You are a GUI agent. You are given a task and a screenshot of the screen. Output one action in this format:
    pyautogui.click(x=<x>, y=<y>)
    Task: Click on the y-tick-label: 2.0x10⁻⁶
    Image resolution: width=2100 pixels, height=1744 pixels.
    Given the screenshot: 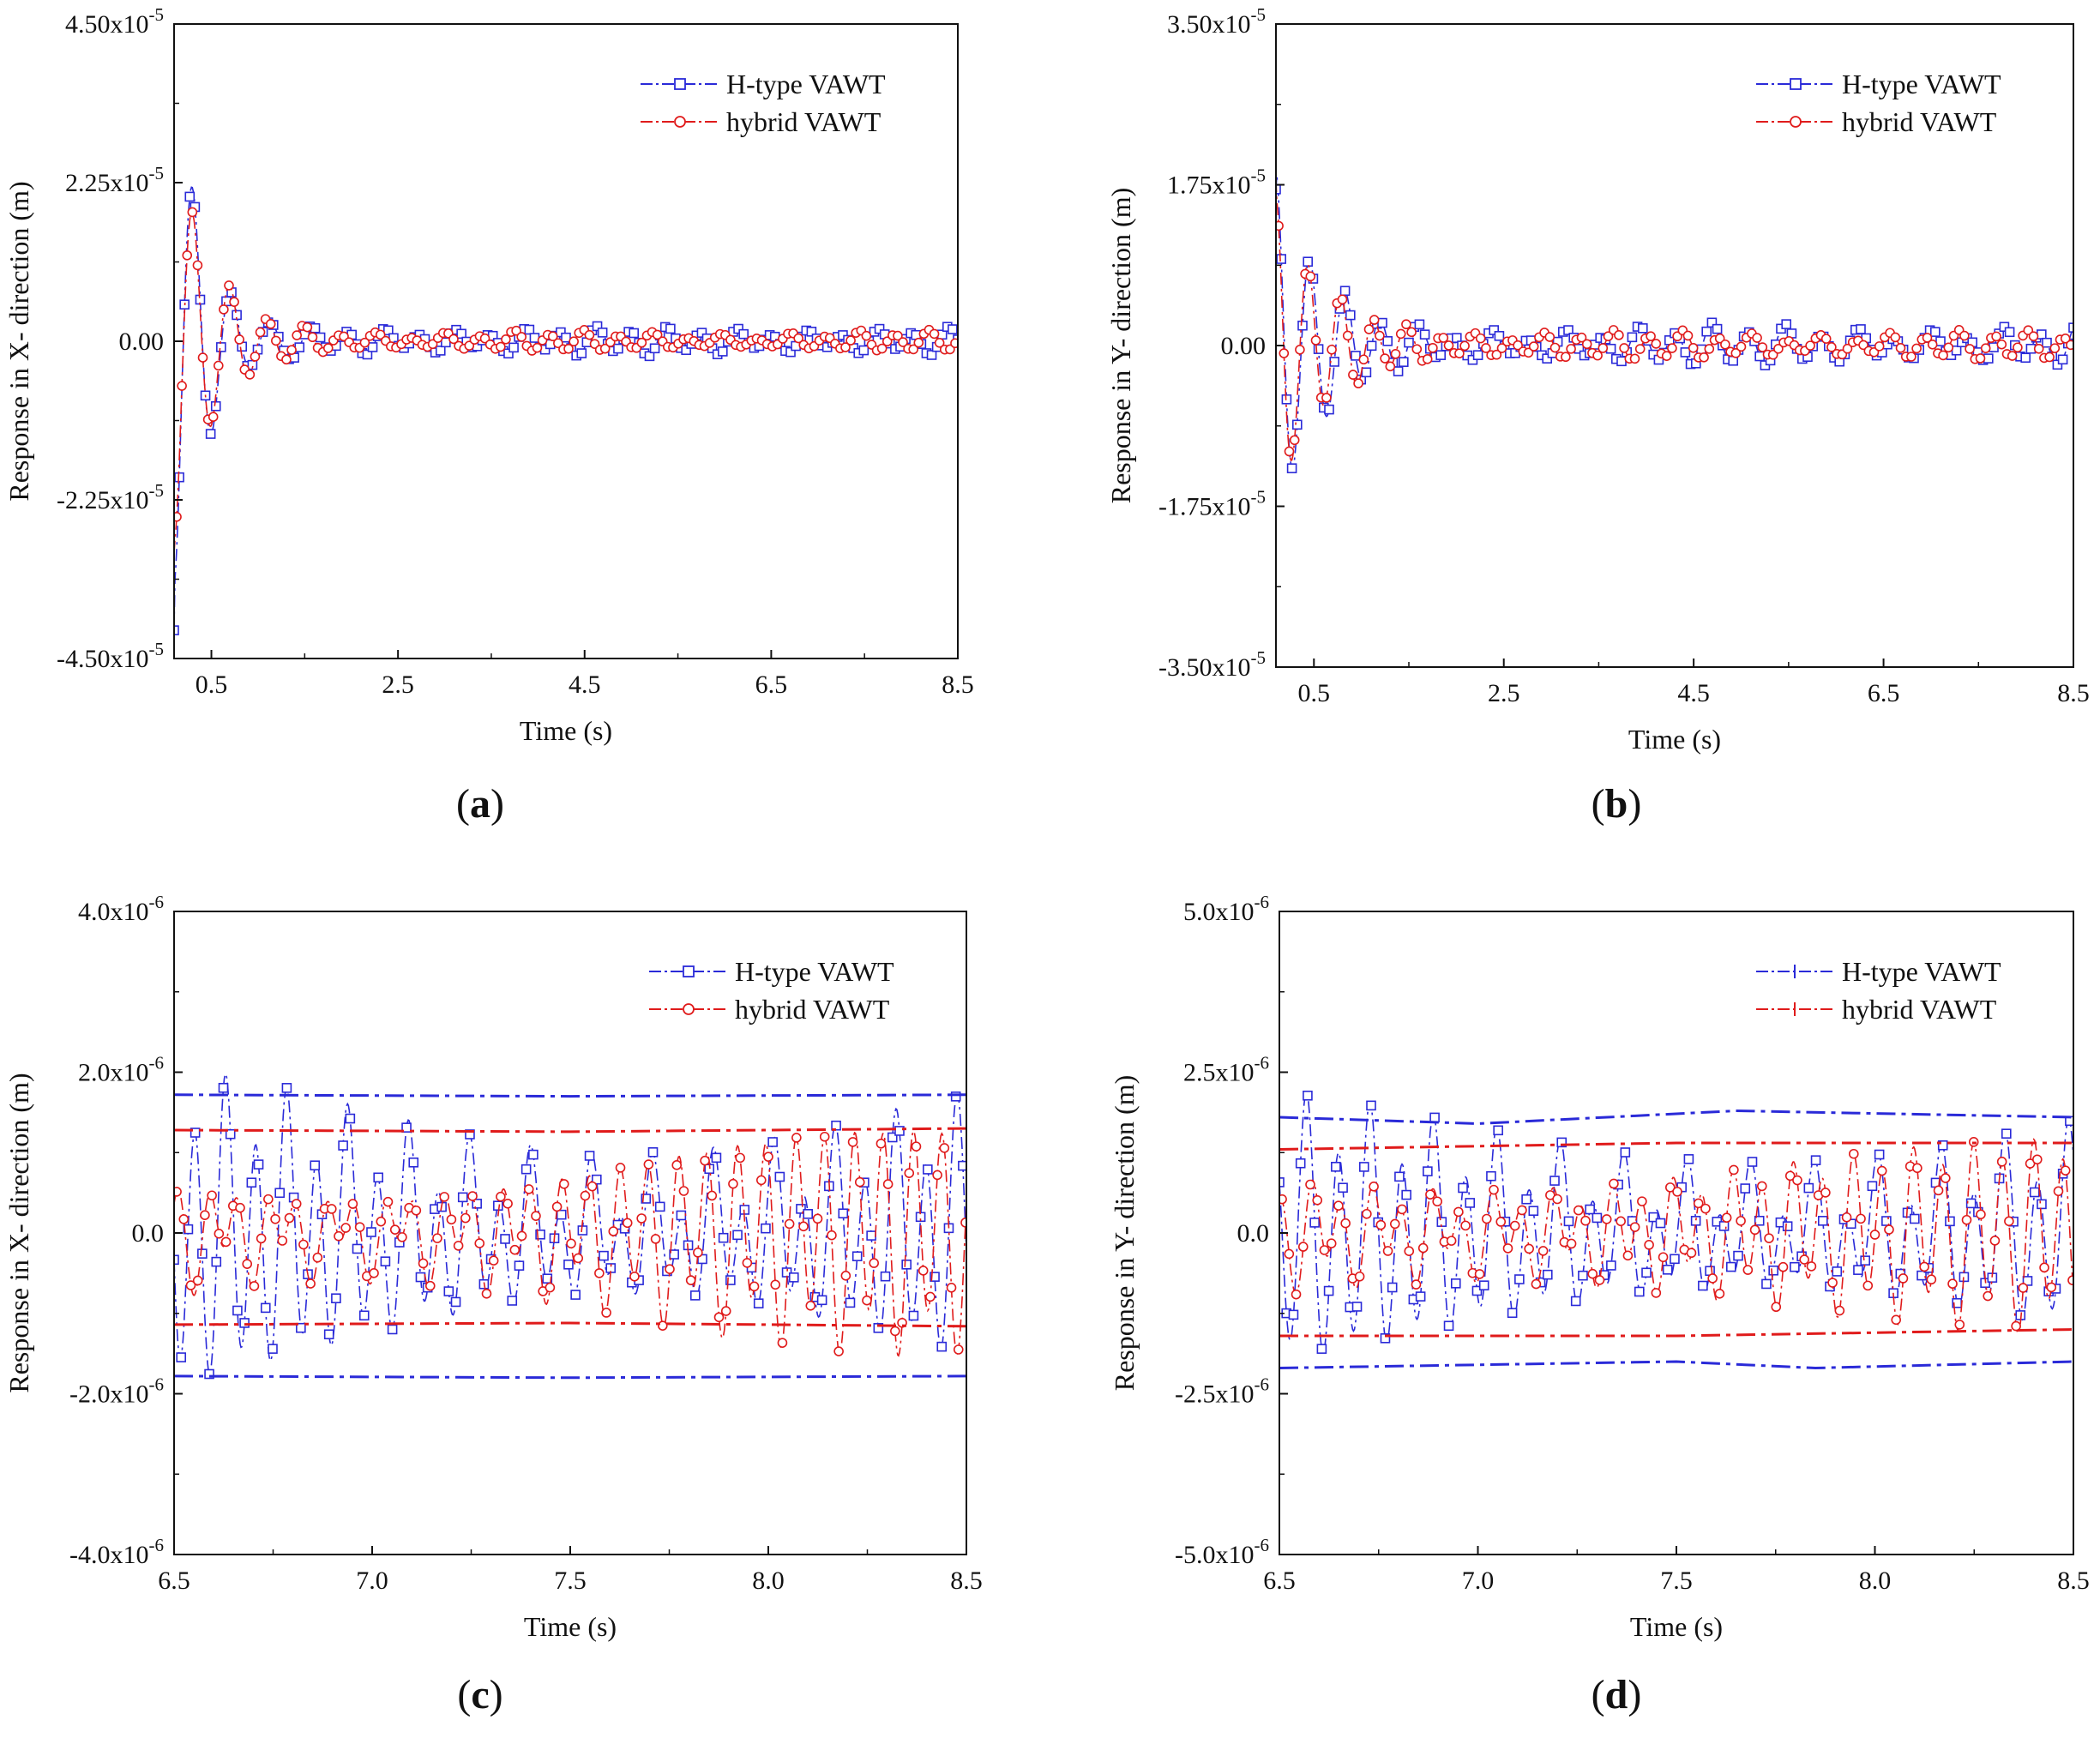 What is the action you would take?
    pyautogui.click(x=121, y=1070)
    